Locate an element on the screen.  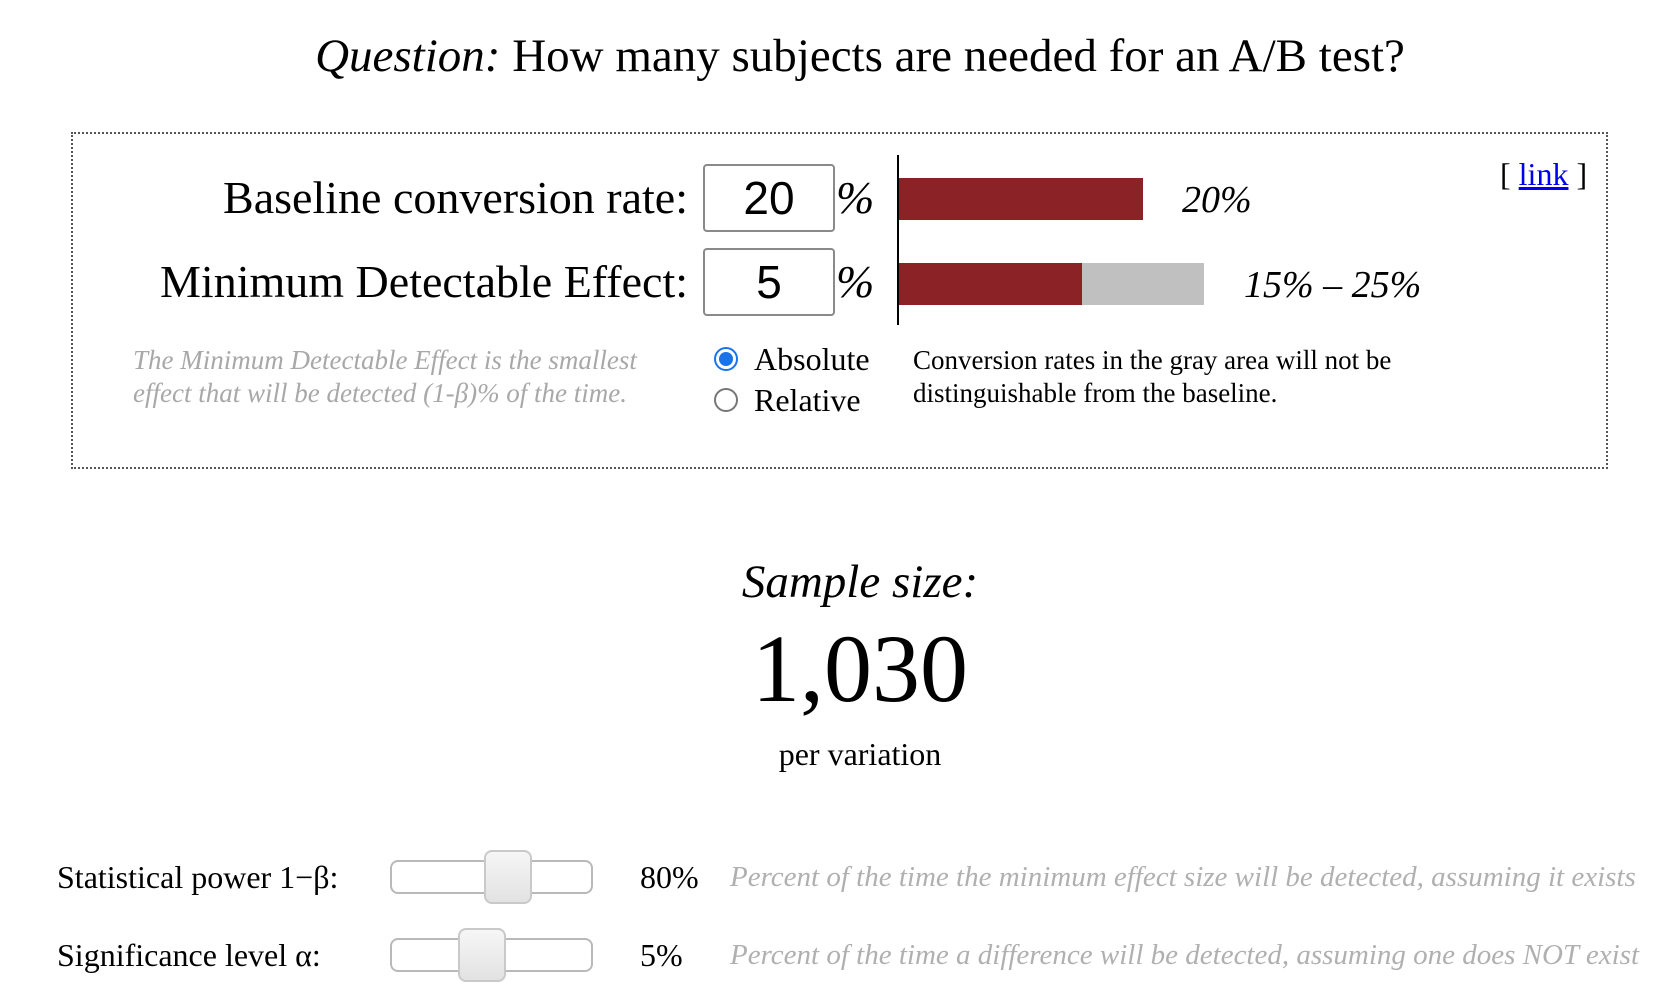
radio-relative-label: Relative is located at coordinates (807, 400).